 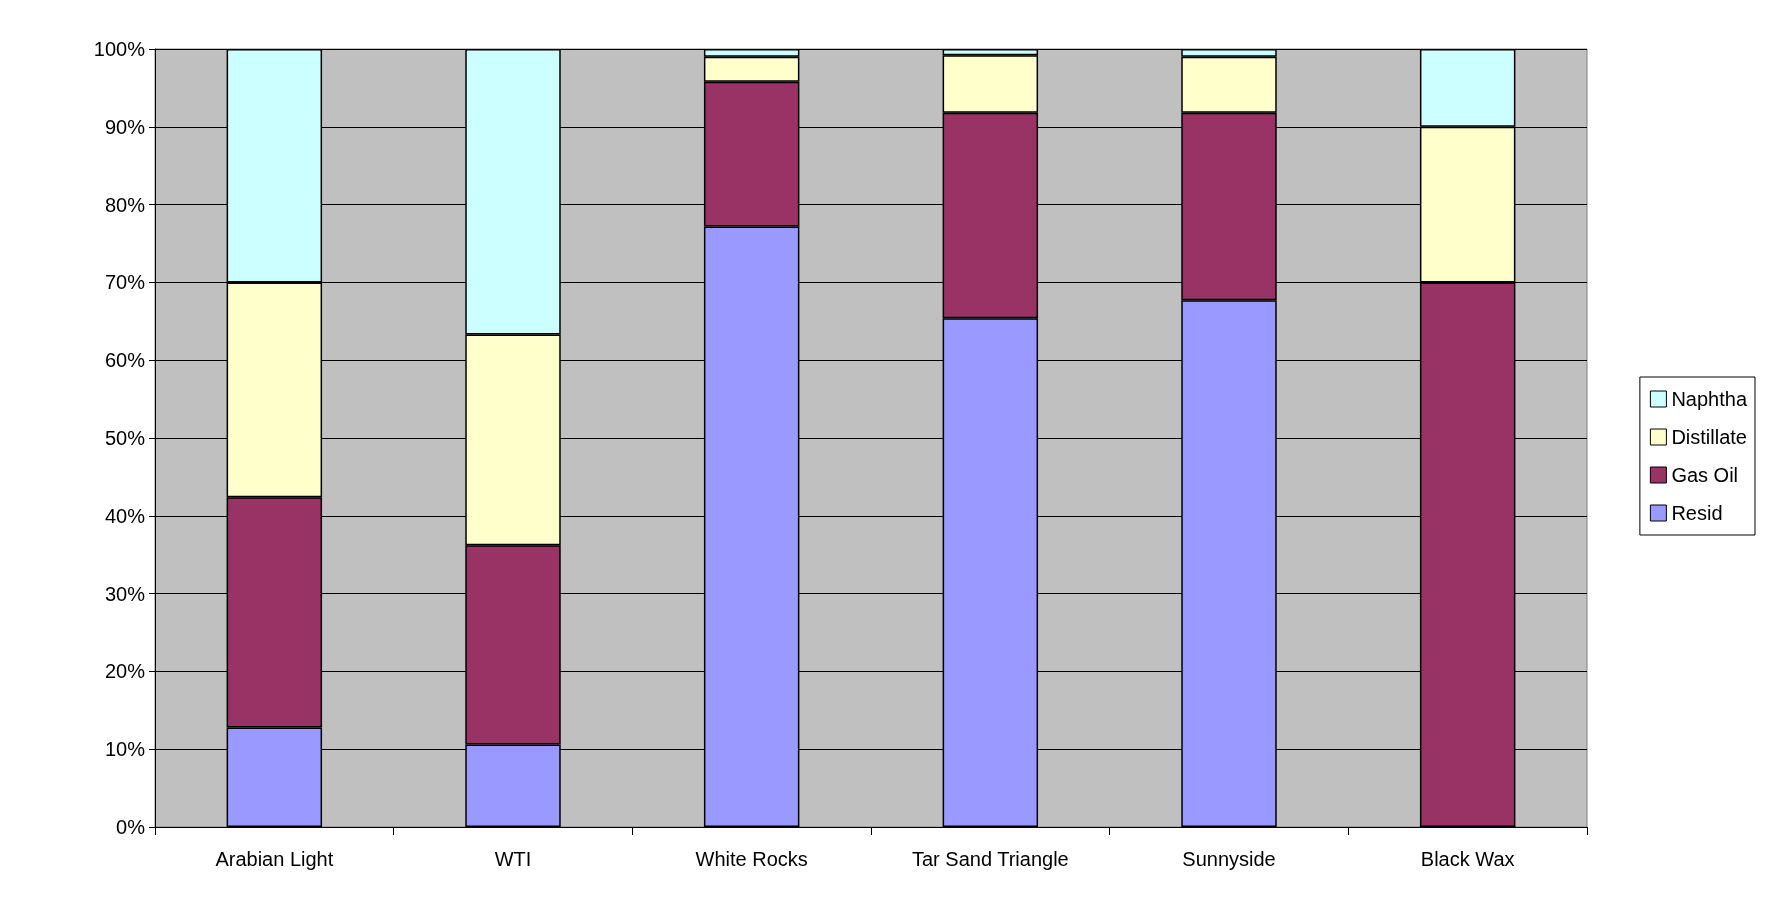 I want to click on y-tick-label: 40%, so click(x=125, y=515).